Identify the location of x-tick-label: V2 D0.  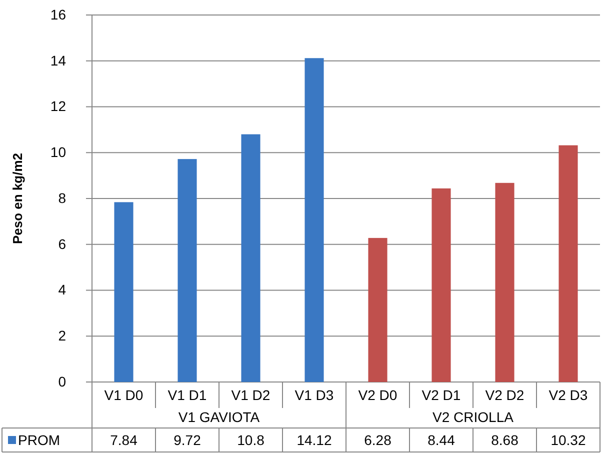
(378, 395).